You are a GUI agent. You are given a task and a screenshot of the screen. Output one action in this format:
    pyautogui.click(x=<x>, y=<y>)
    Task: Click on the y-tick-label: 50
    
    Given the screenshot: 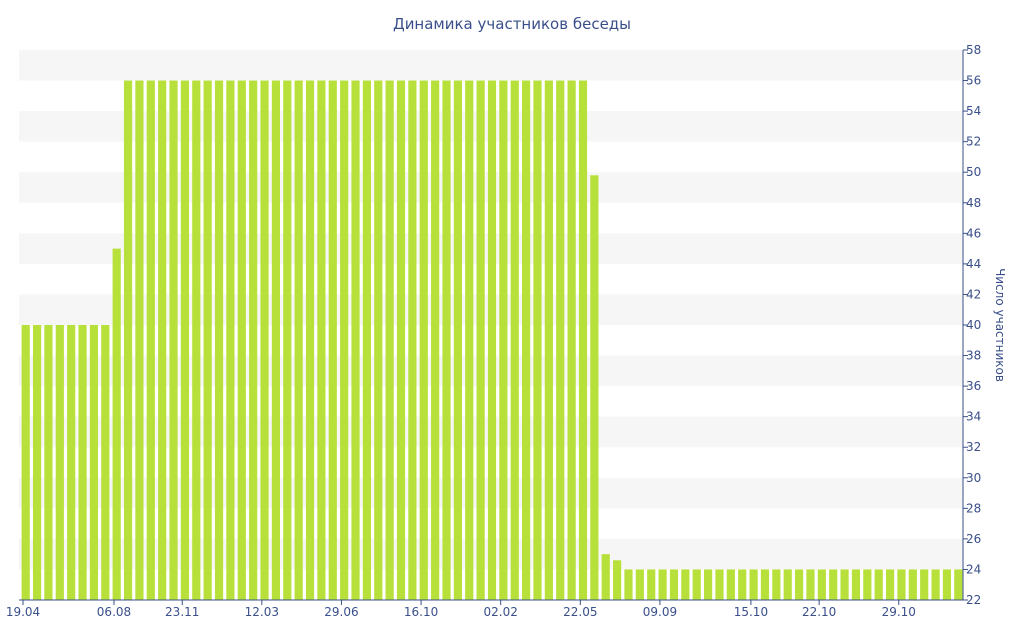 What is the action you would take?
    pyautogui.click(x=973, y=172)
    